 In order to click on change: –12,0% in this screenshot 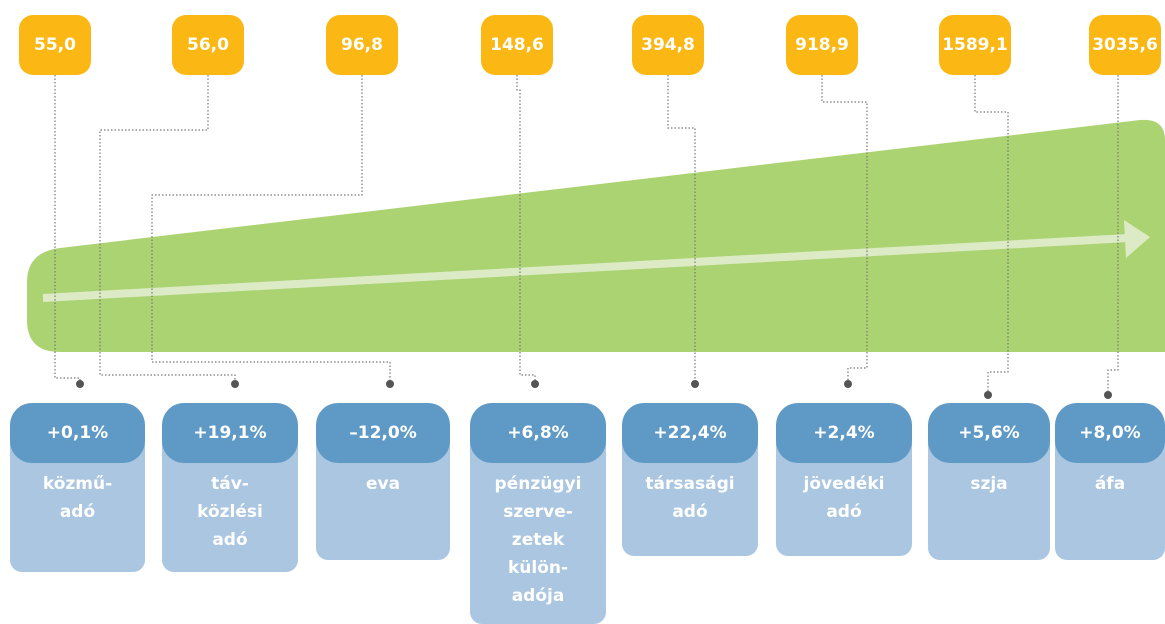, I will do `click(382, 433)`.